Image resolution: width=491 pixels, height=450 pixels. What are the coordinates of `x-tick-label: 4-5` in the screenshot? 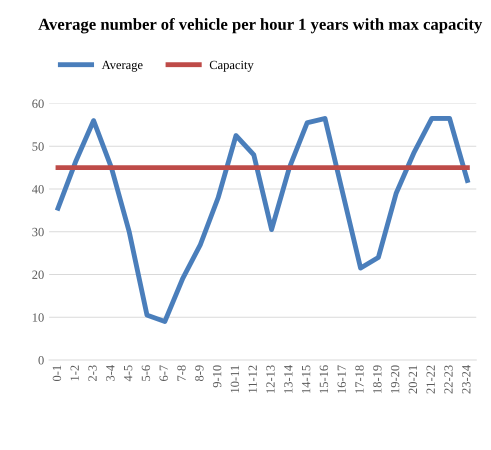 It's located at (128, 373).